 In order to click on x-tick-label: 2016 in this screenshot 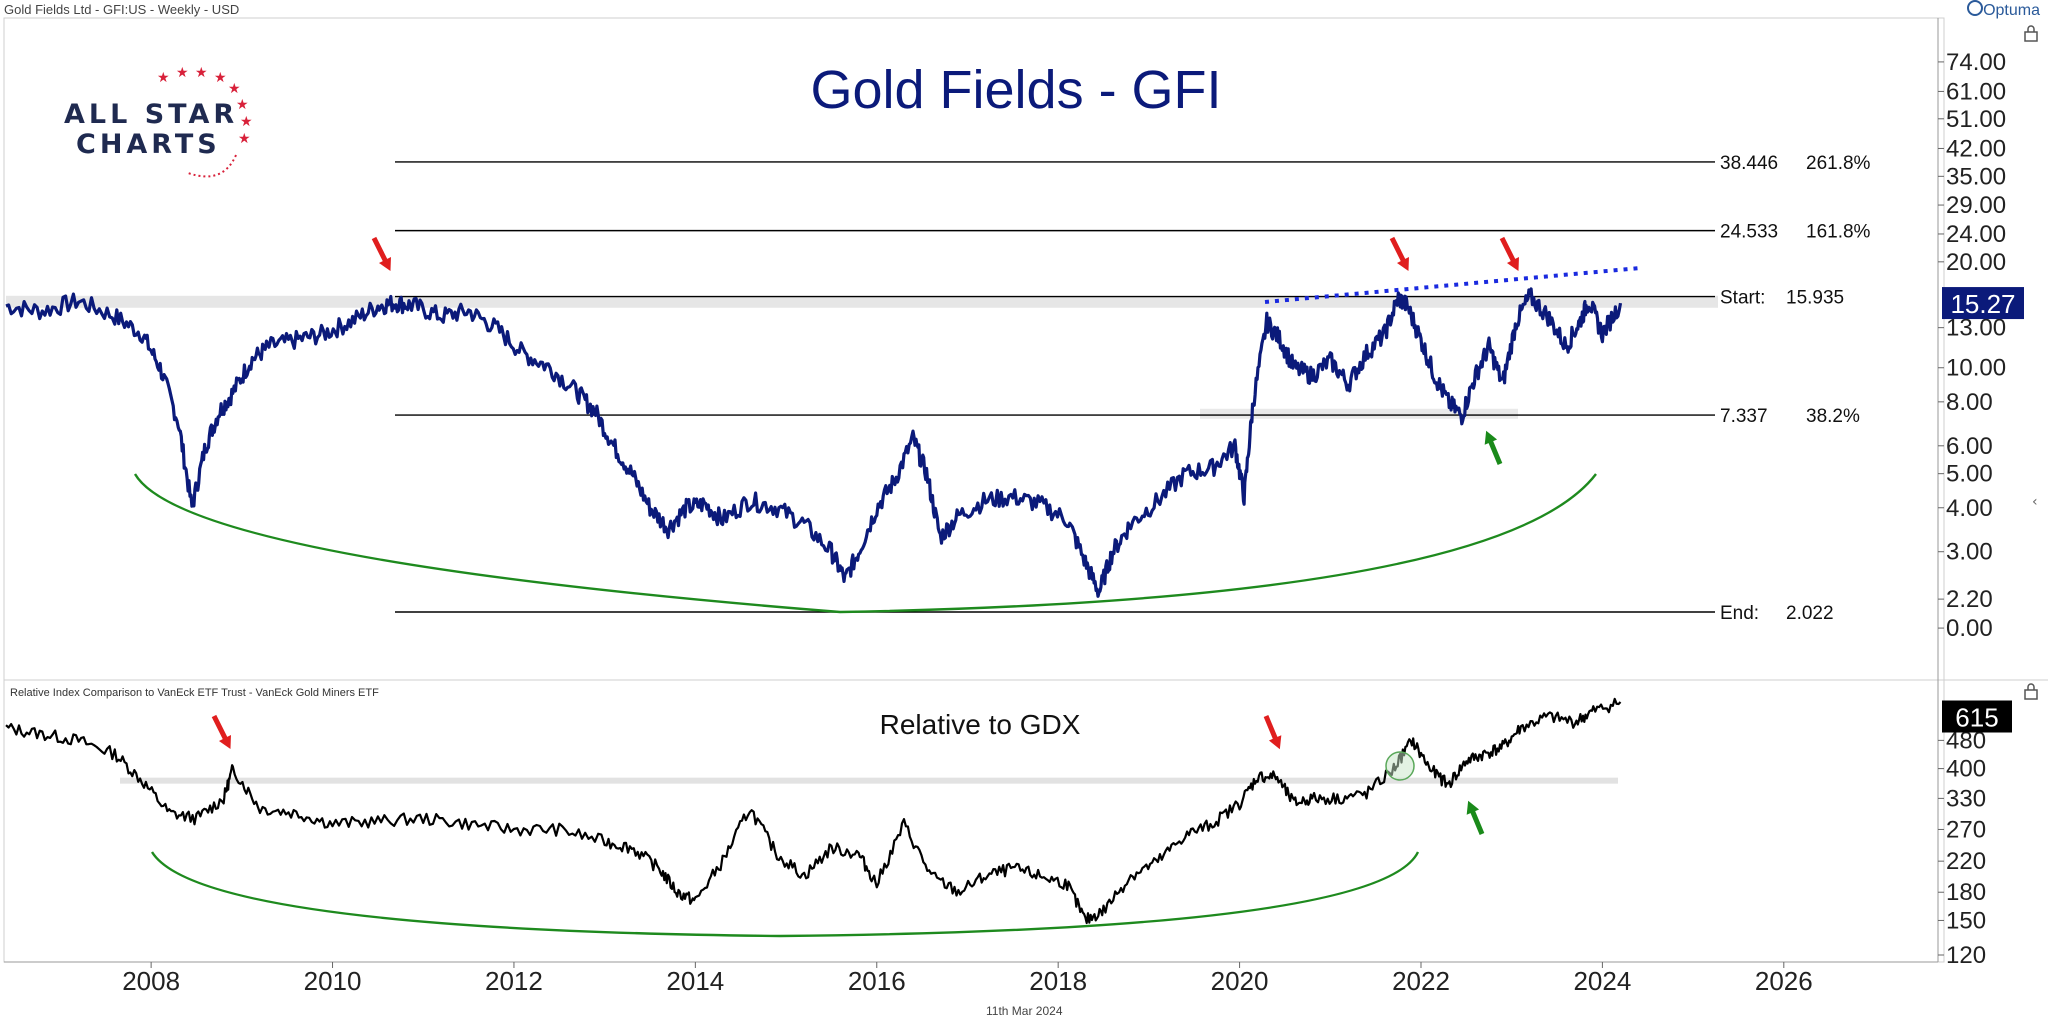, I will do `click(877, 981)`.